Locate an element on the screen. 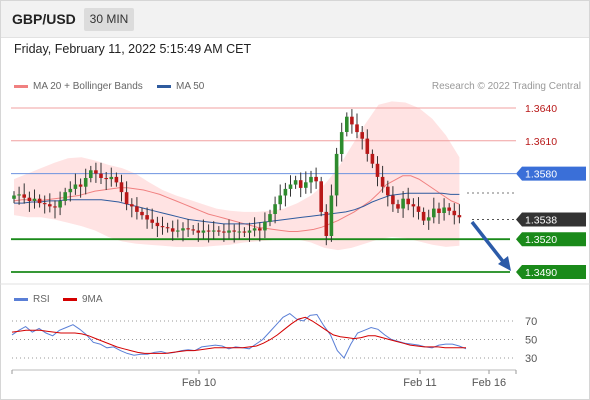 The image size is (590, 400). rsi-tick-30: 30 is located at coordinates (531, 359).